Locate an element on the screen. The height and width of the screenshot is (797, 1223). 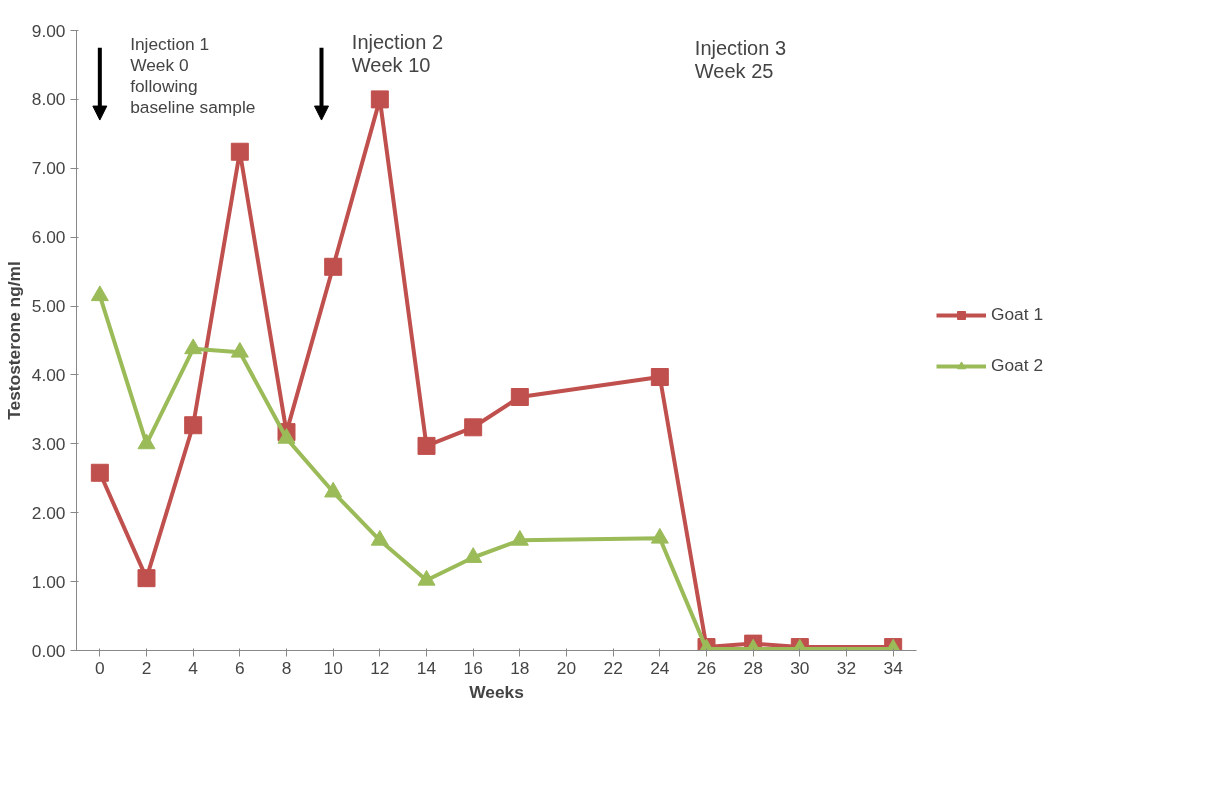
x-tick-label: 32 is located at coordinates (846, 667).